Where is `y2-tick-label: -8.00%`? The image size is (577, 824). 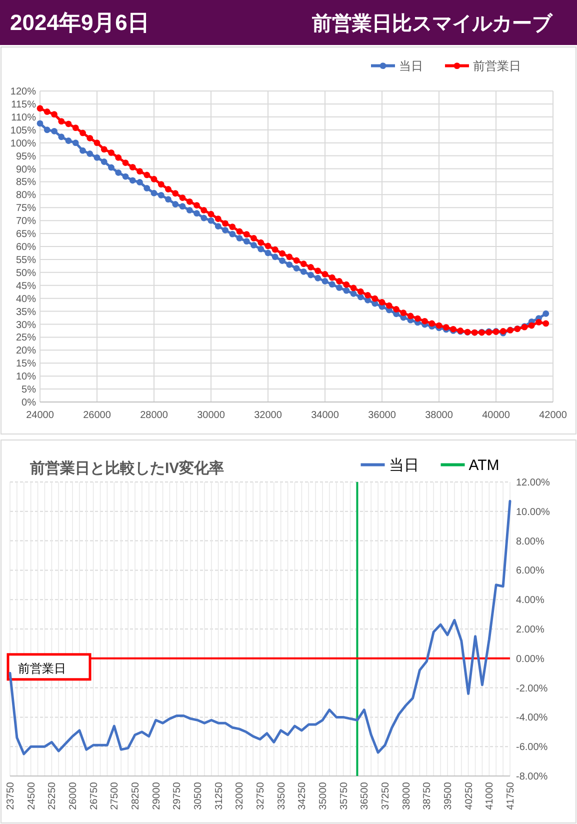
y2-tick-label: -8.00% is located at coordinates (532, 777).